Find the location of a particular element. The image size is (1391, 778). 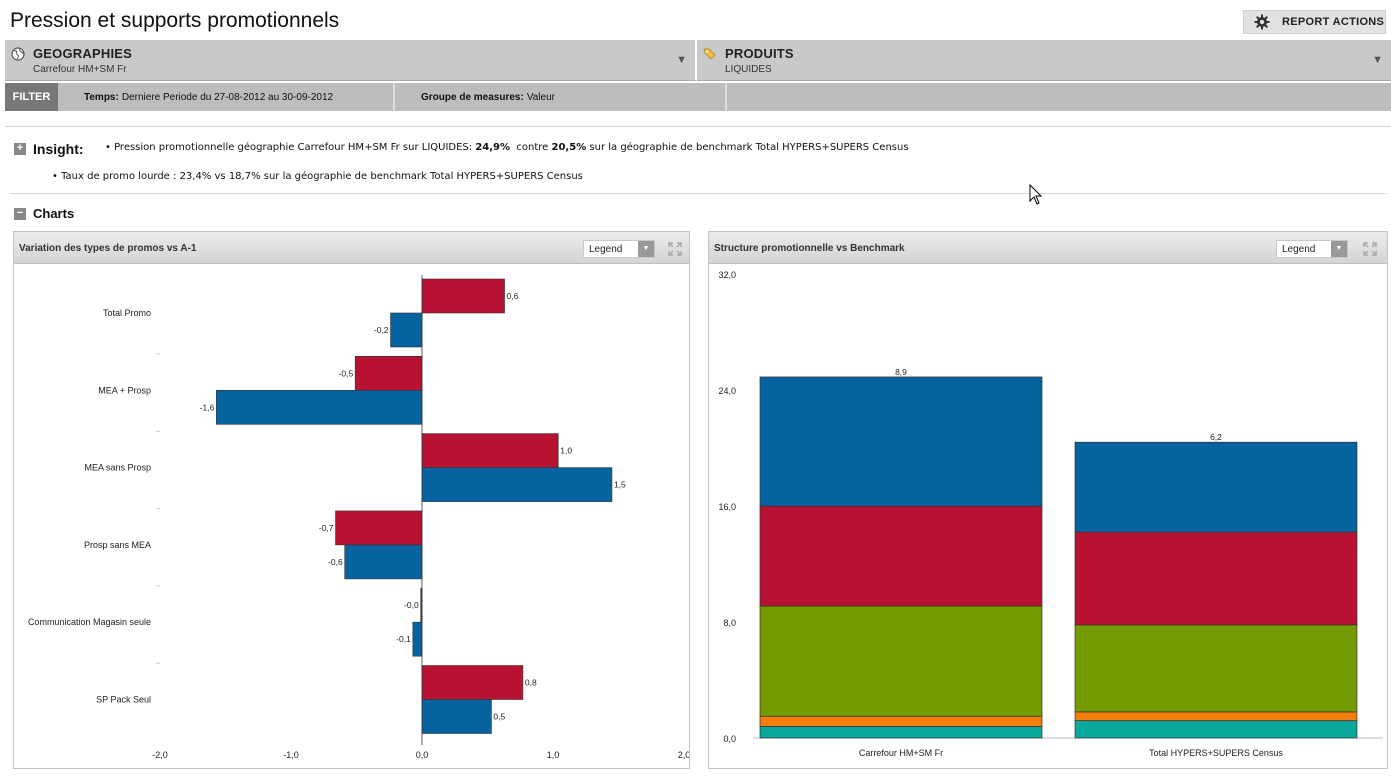

data-label: -0,0 is located at coordinates (411, 605).